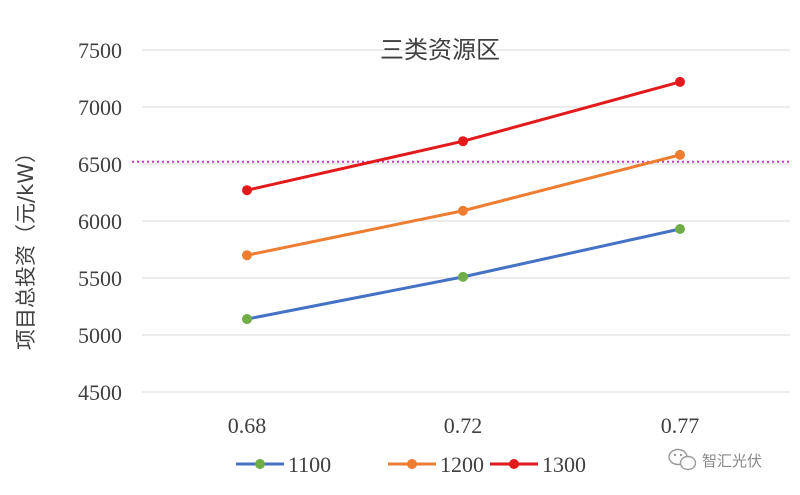  What do you see at coordinates (564, 464) in the screenshot?
I see `legend-label: 1300` at bounding box center [564, 464].